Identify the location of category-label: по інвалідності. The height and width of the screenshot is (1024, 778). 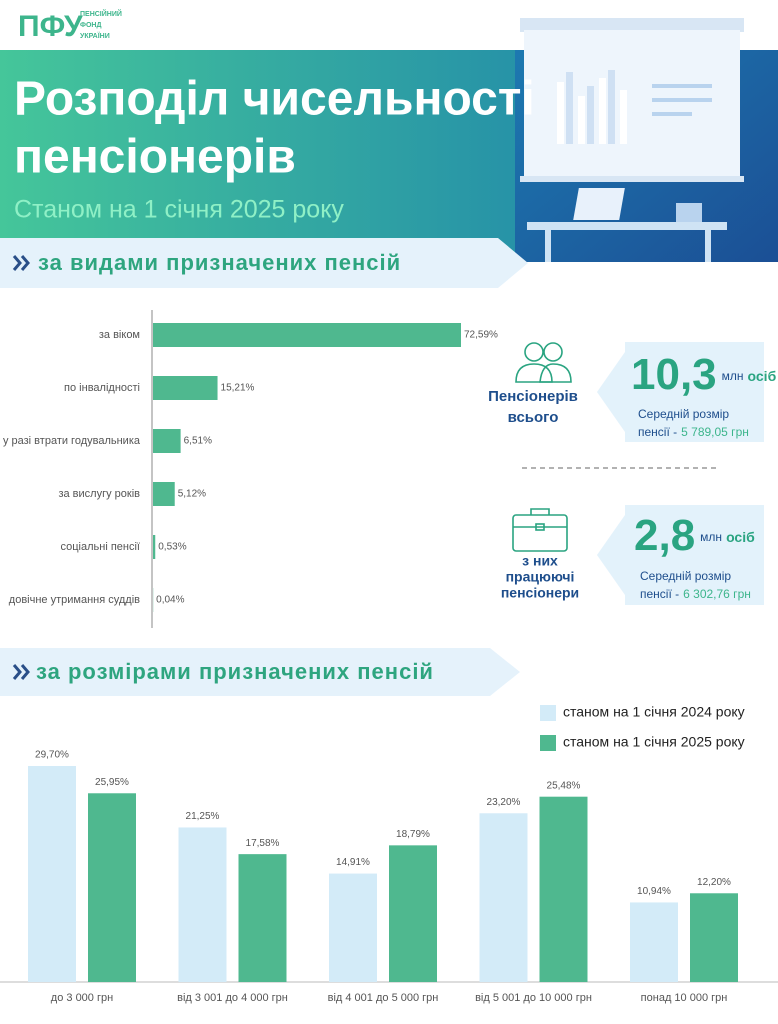
(102, 388).